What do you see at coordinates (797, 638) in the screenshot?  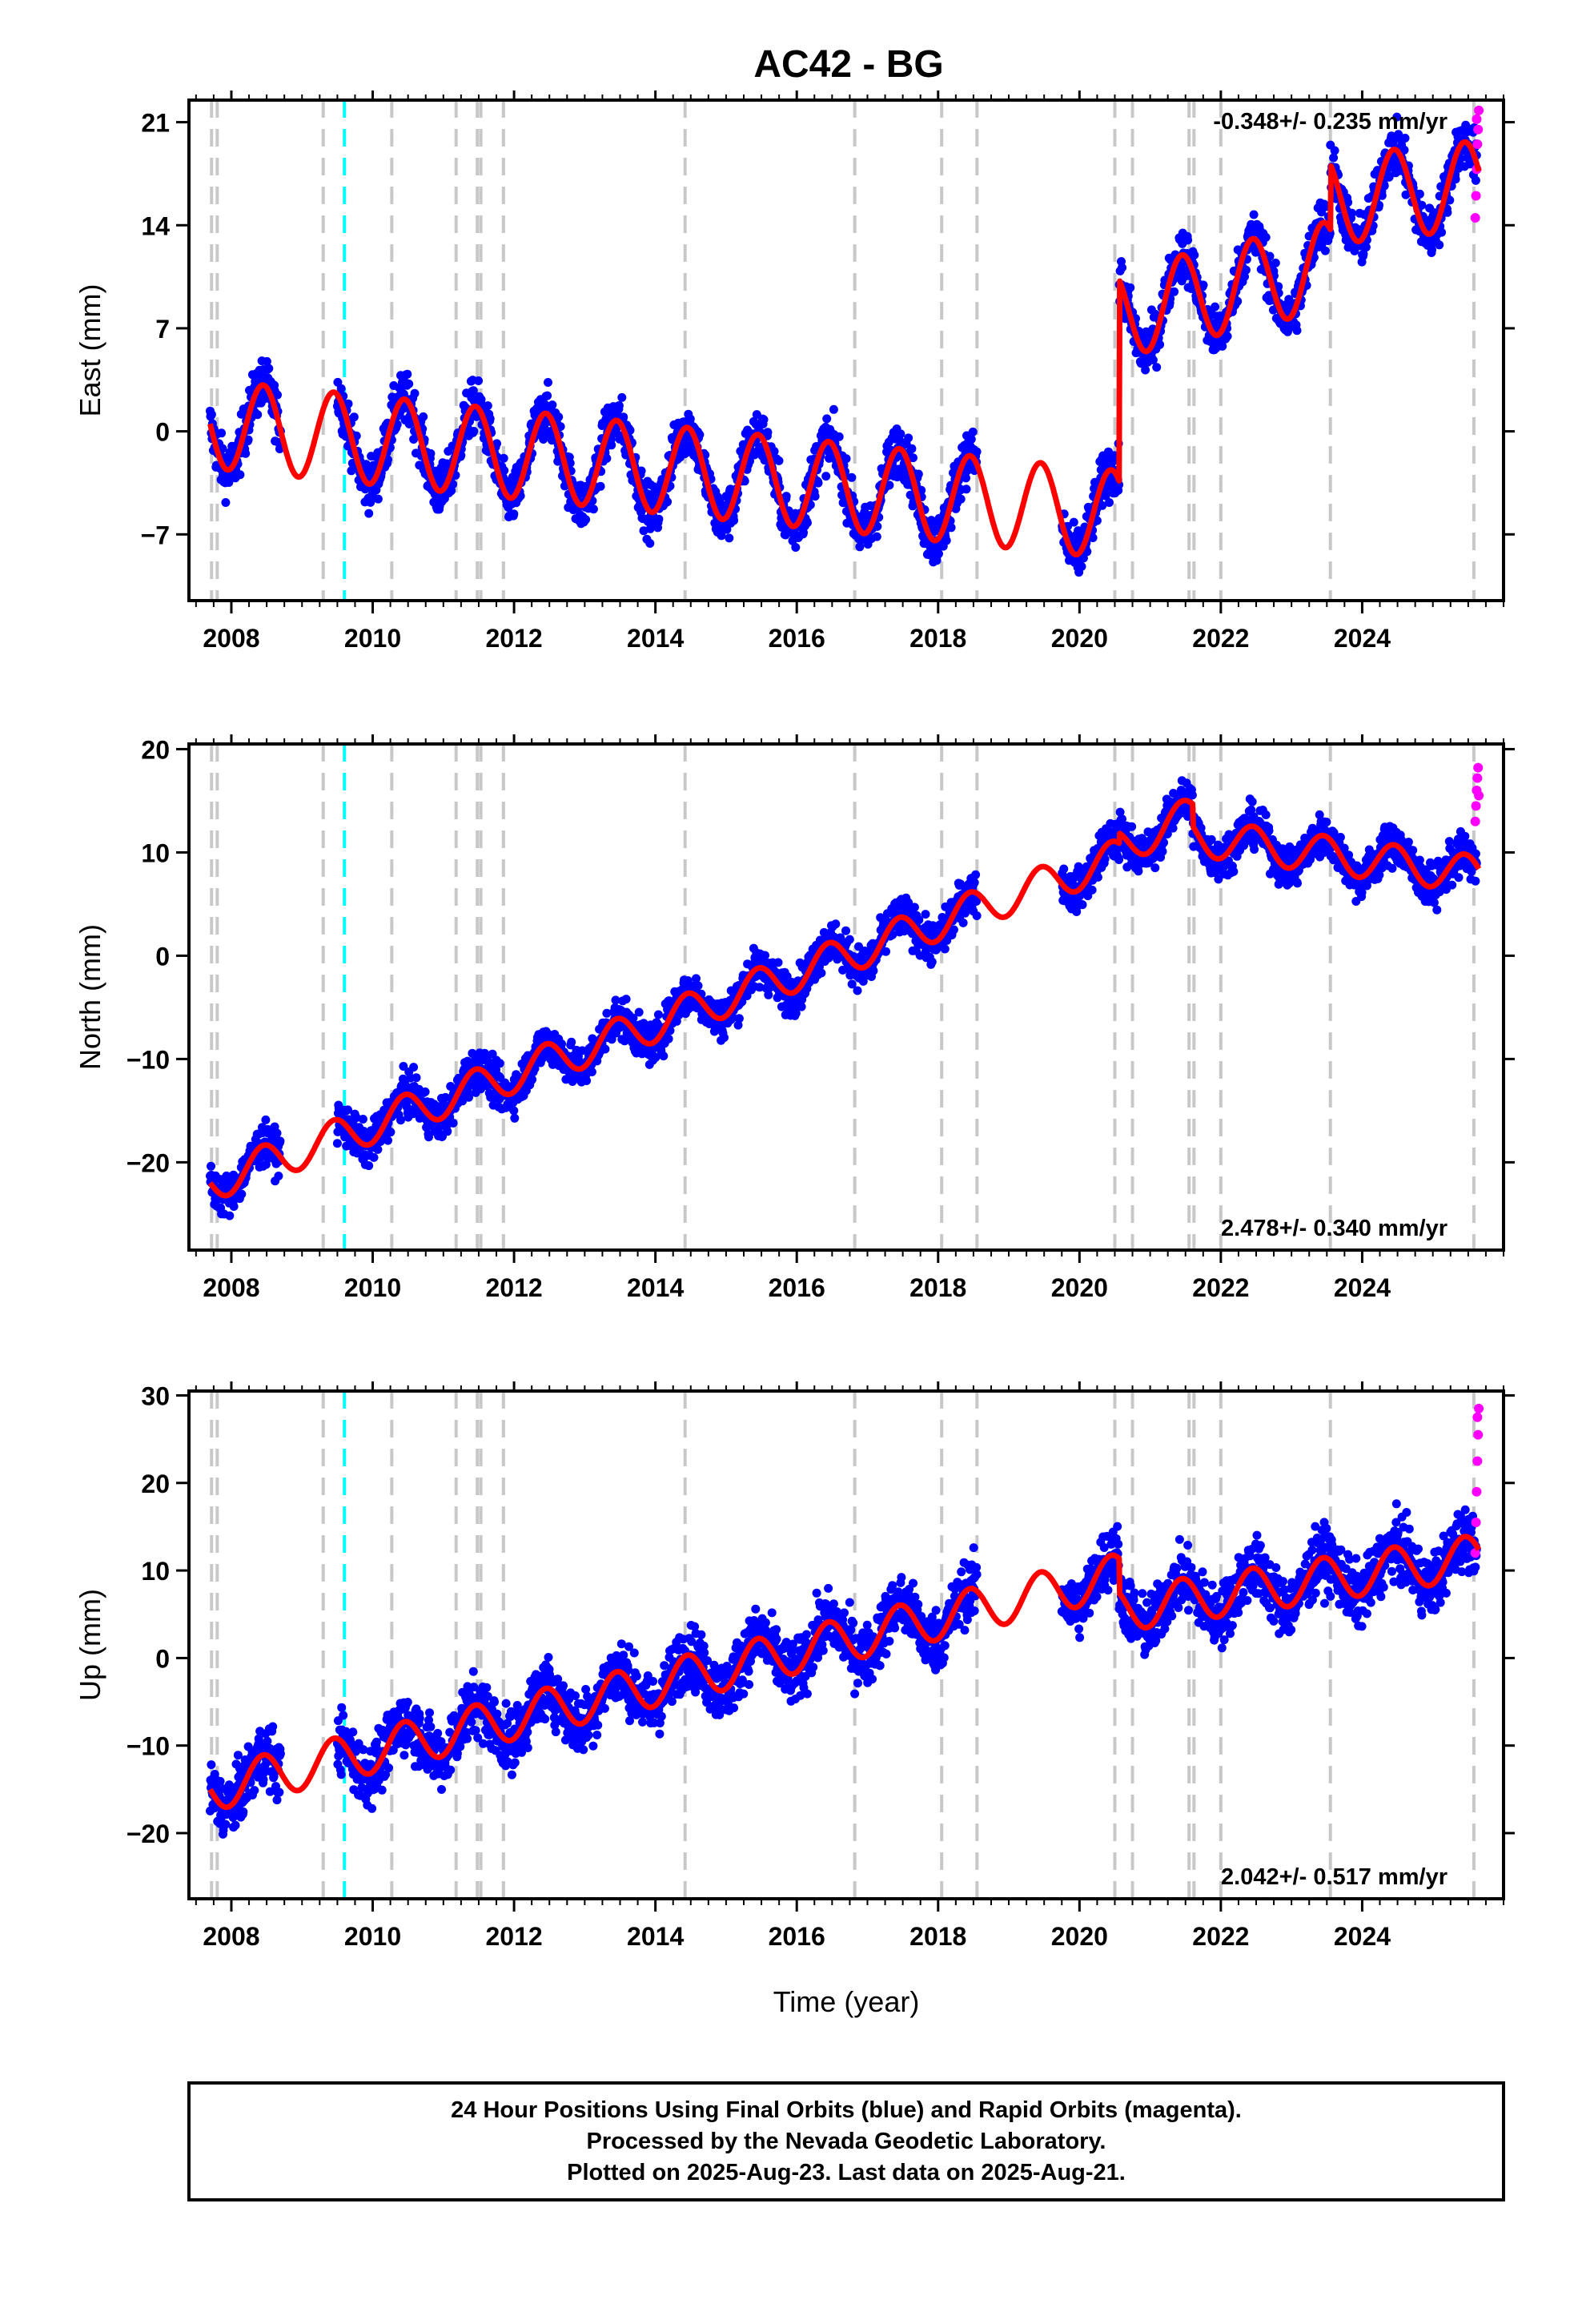 I see `x-tick-label: 2016` at bounding box center [797, 638].